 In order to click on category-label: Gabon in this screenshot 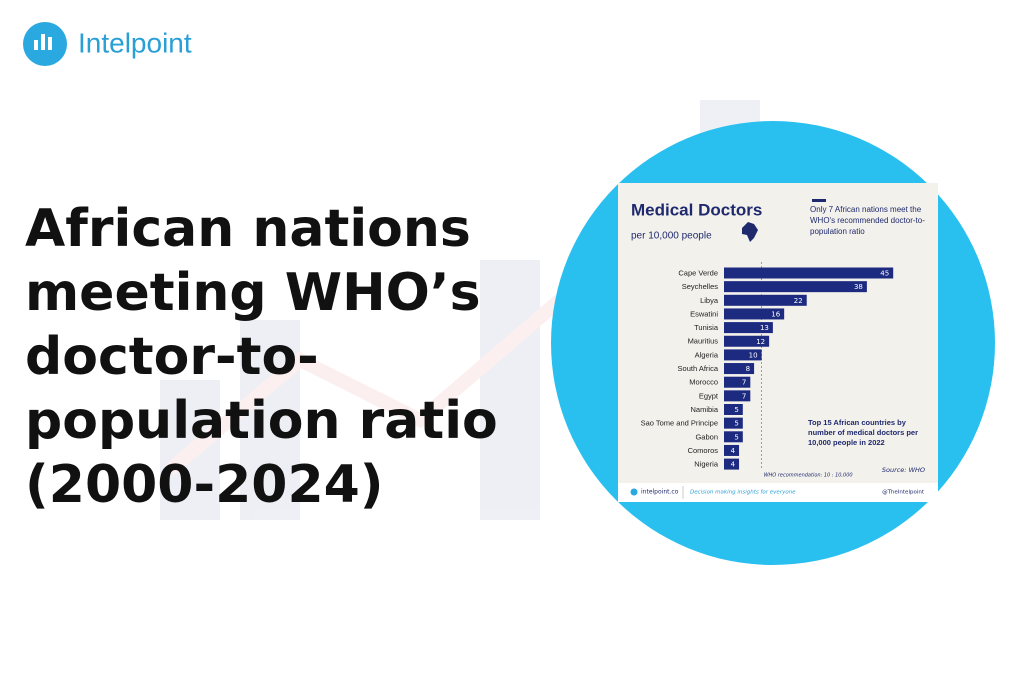, I will do `click(706, 436)`.